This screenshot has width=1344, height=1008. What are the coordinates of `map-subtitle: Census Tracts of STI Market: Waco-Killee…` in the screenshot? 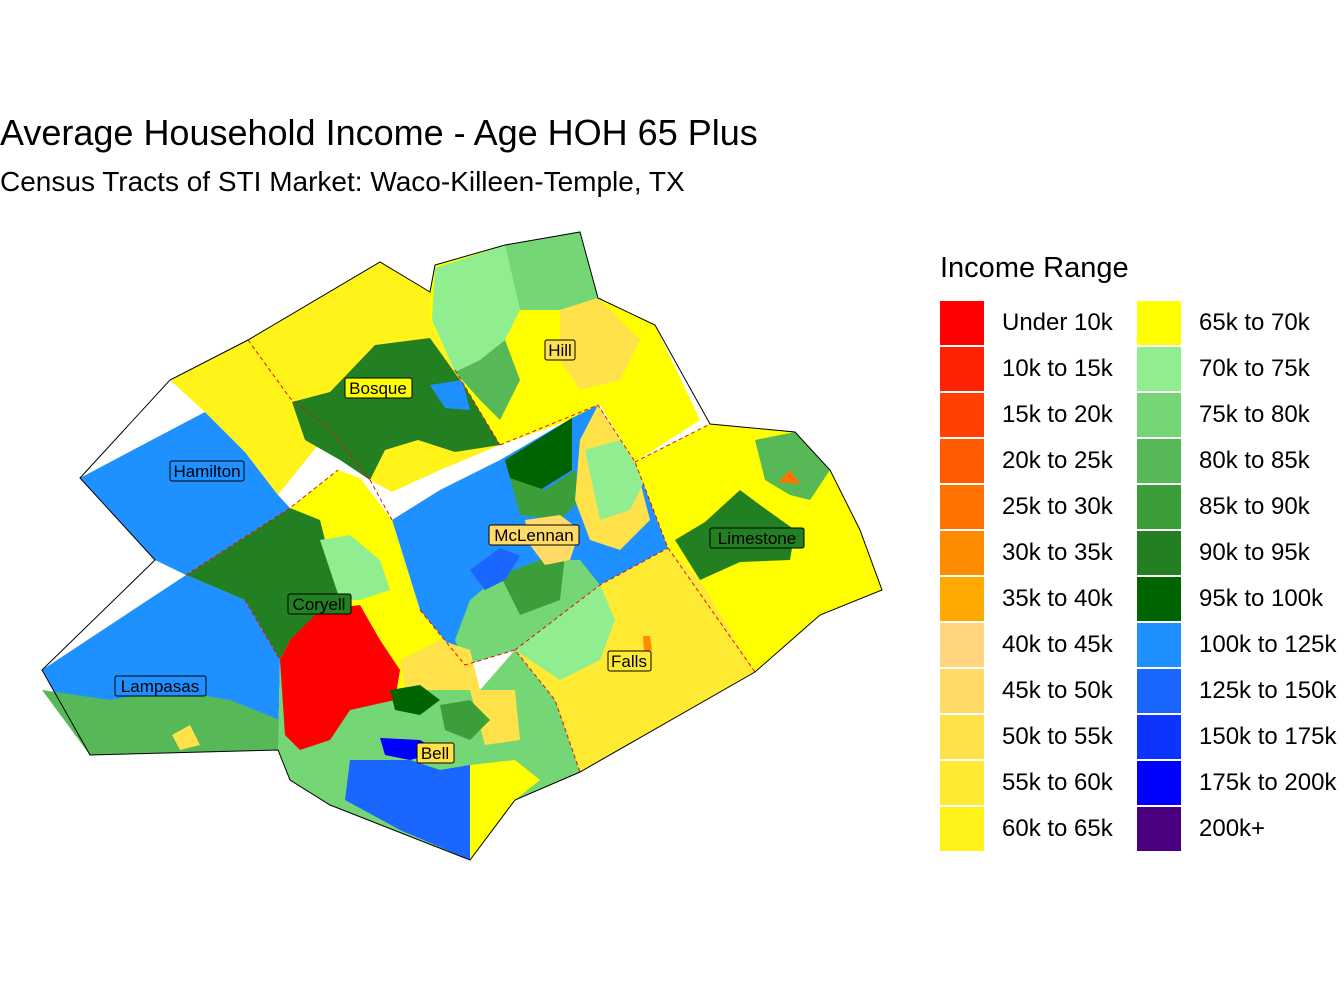 It's located at (342, 181).